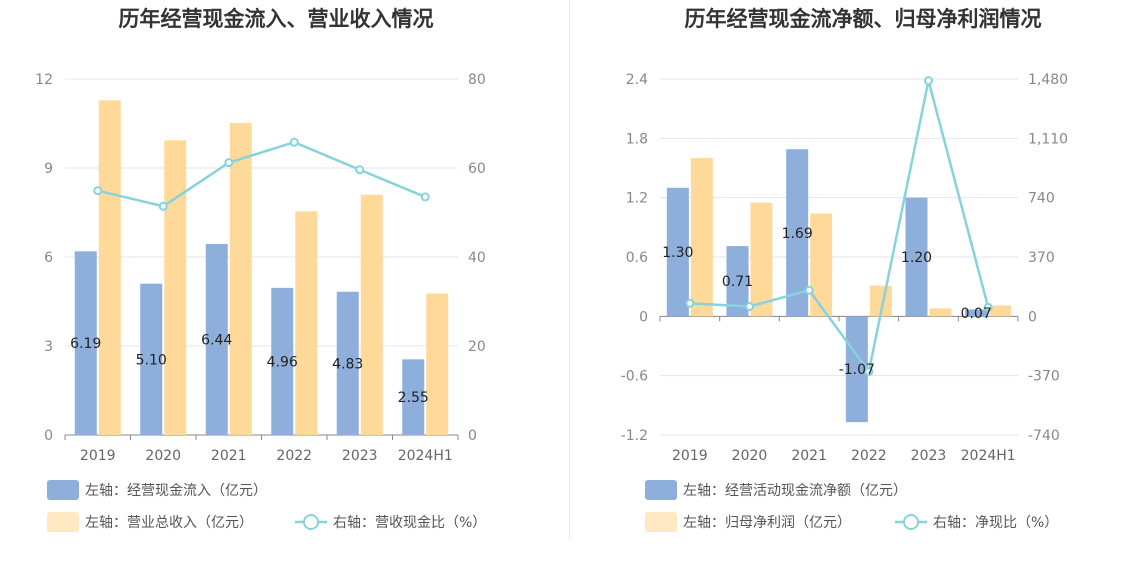 This screenshot has width=1134, height=586. What do you see at coordinates (477, 258) in the screenshot?
I see `right-axis-tick-label: 40` at bounding box center [477, 258].